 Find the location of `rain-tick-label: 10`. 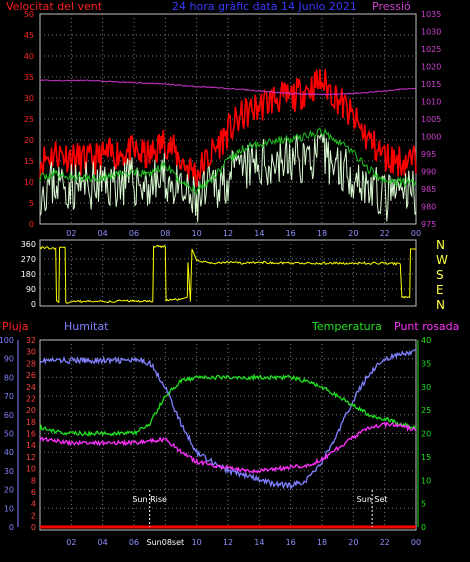

rain-tick-label: 10 is located at coordinates (9, 508).